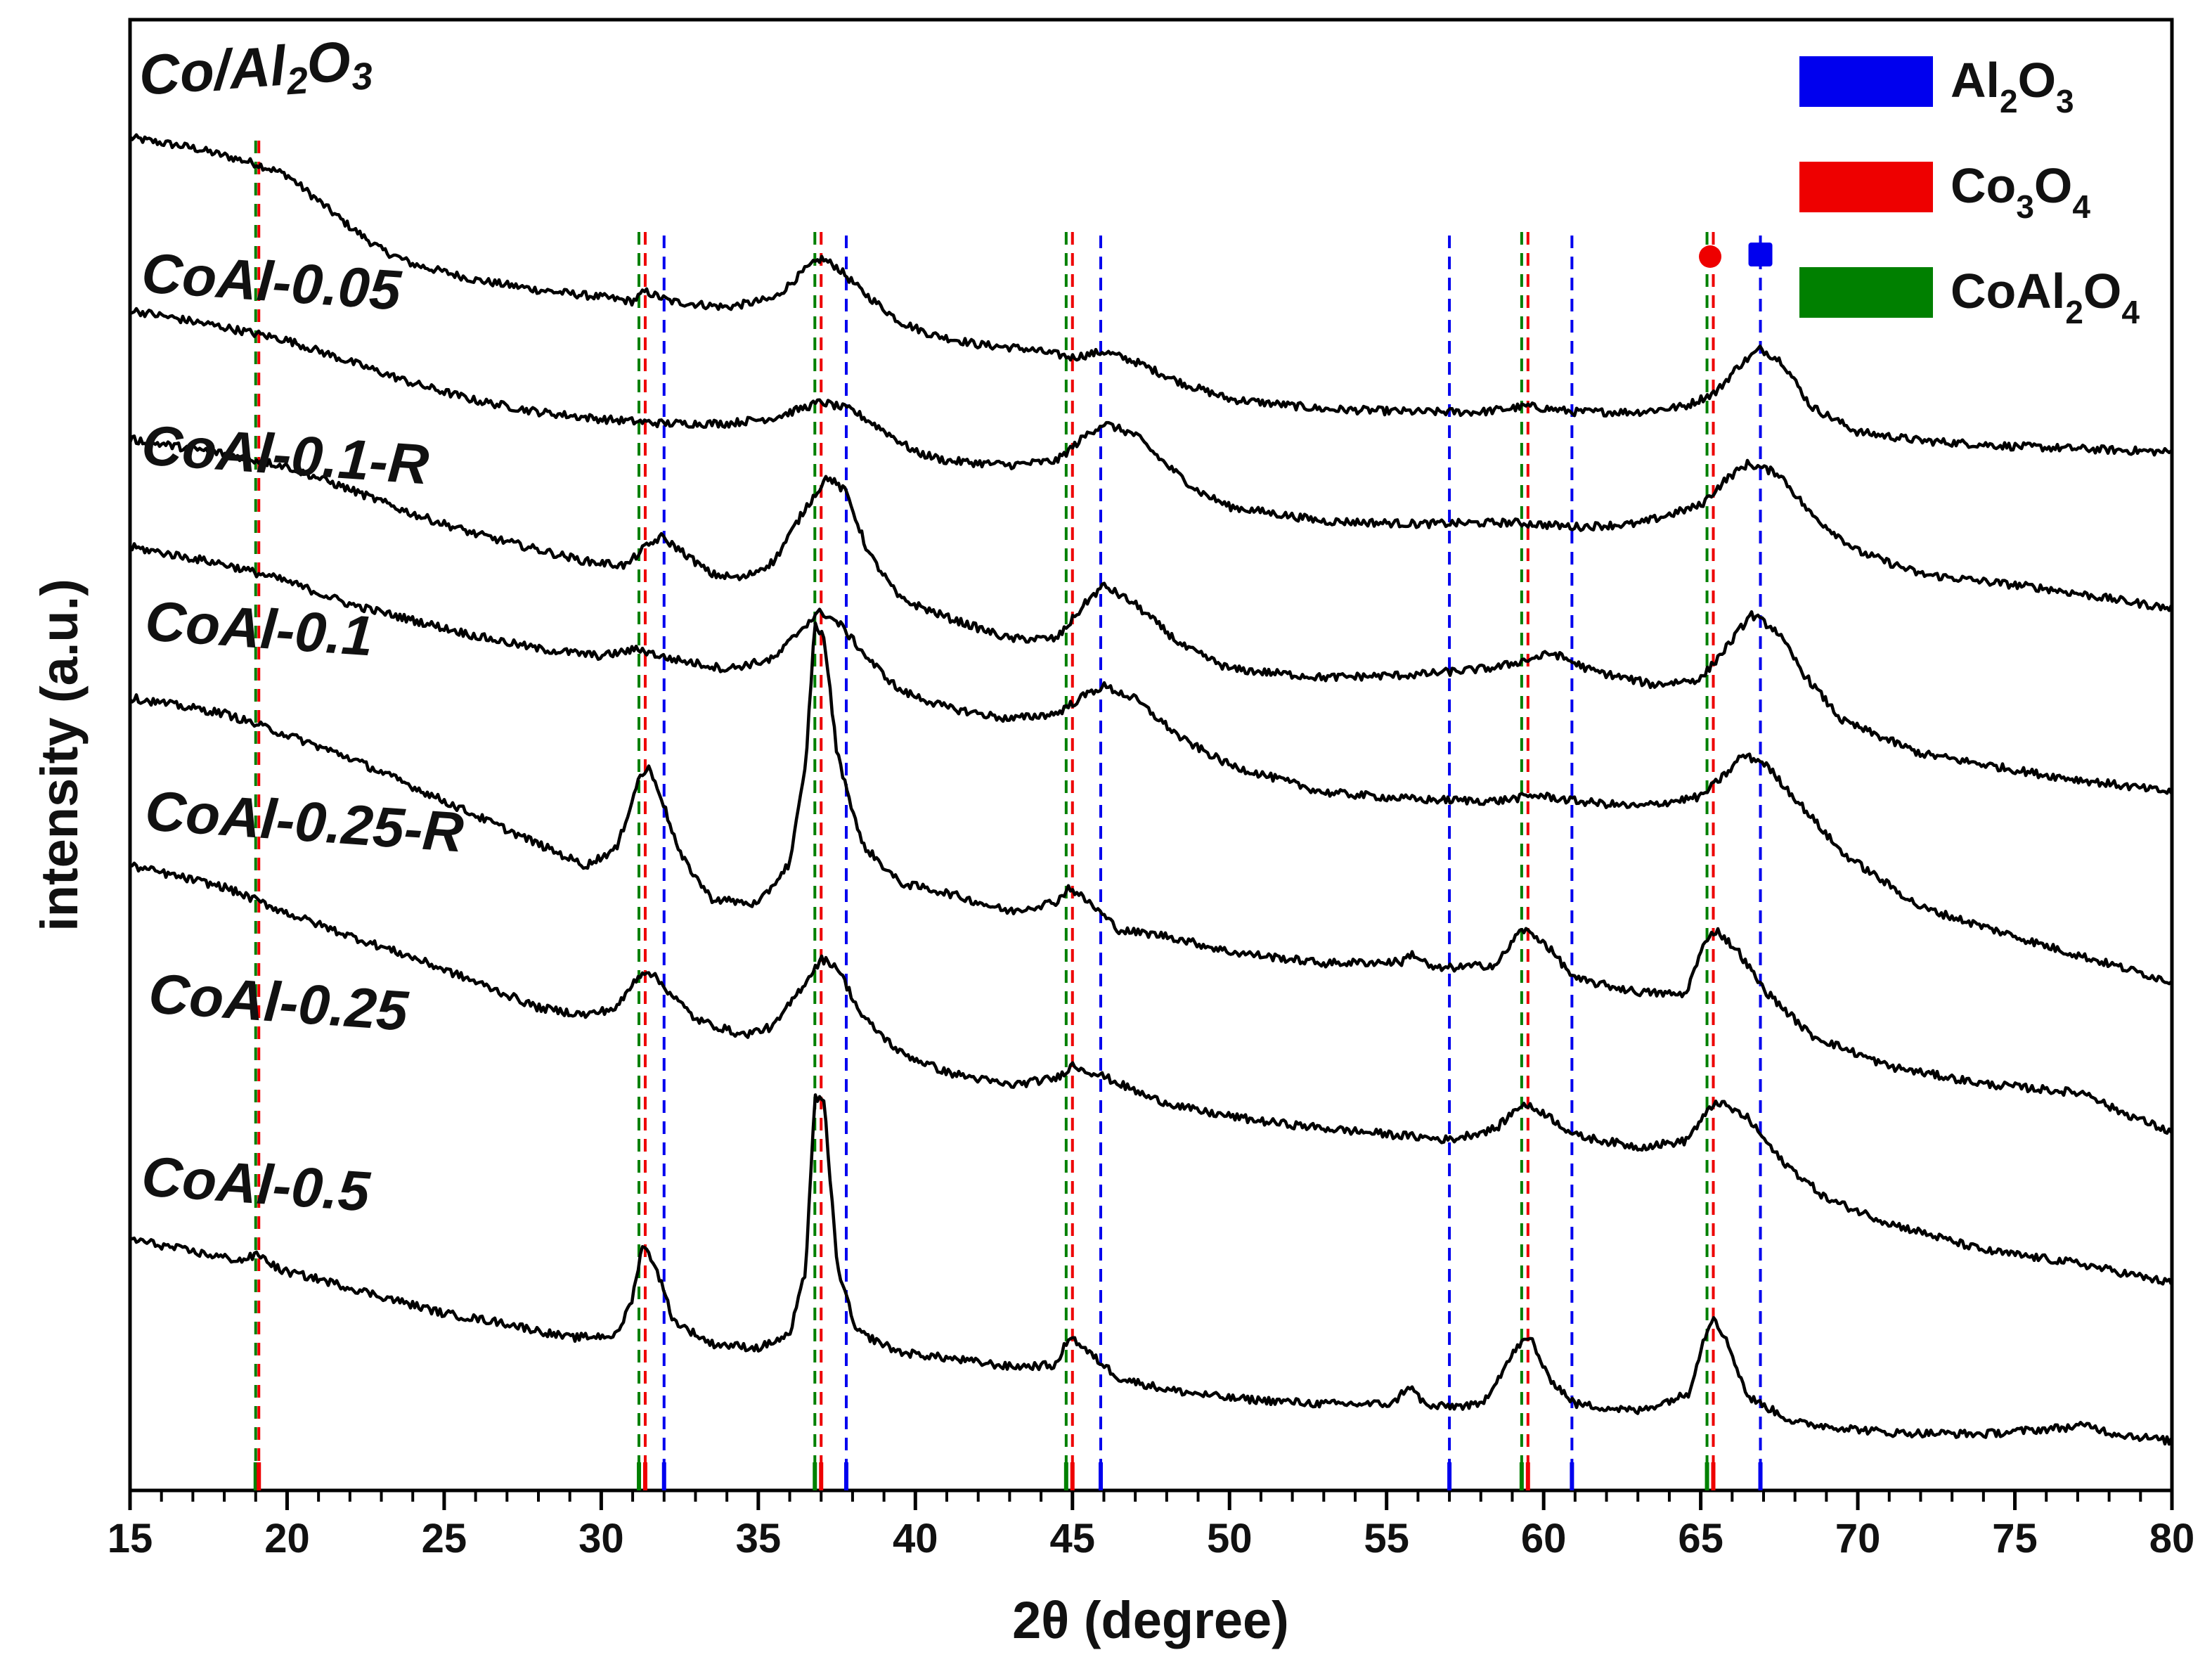  What do you see at coordinates (1700, 1538) in the screenshot?
I see `x-tick-label-10: 65` at bounding box center [1700, 1538].